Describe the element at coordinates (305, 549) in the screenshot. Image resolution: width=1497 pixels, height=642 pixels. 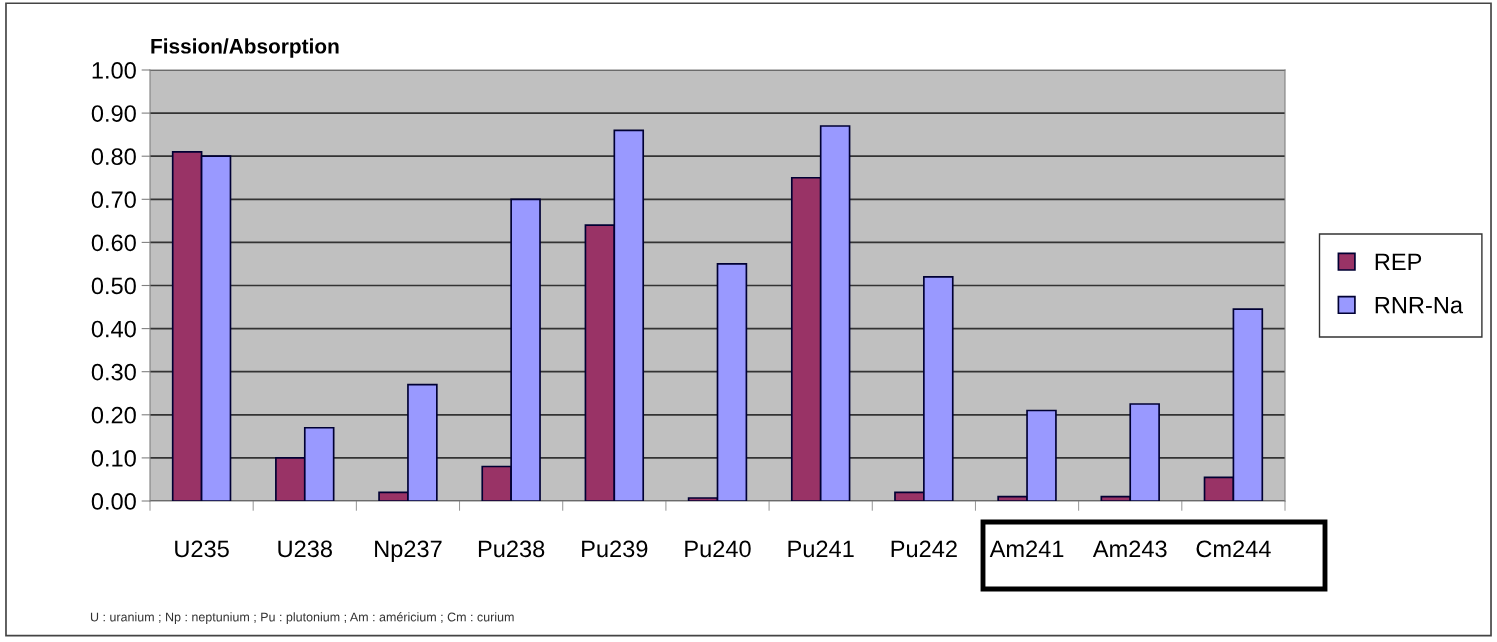
I see `x-tick-label: U238` at that location.